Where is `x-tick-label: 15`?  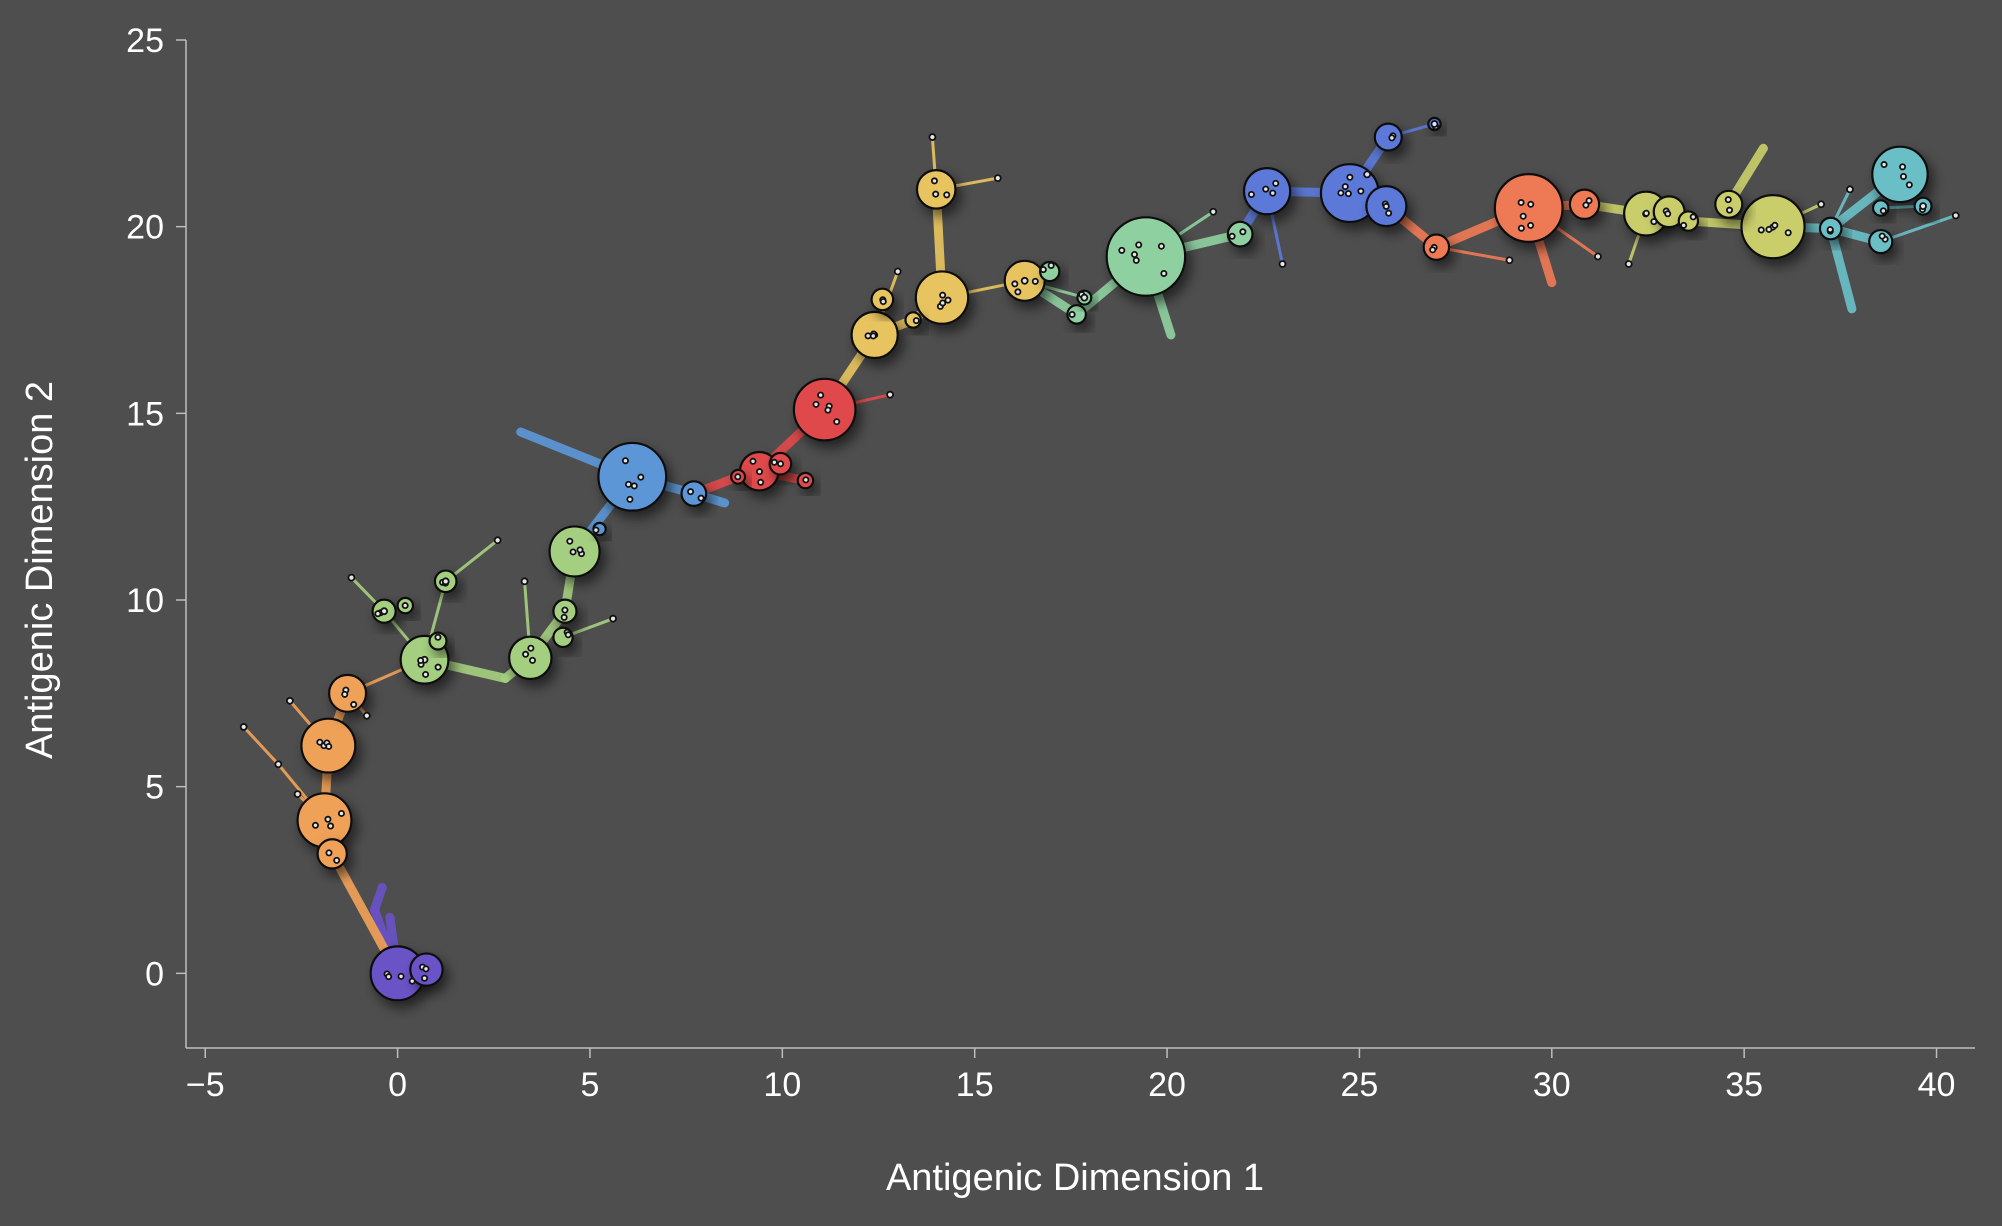
x-tick-label: 15 is located at coordinates (975, 1085).